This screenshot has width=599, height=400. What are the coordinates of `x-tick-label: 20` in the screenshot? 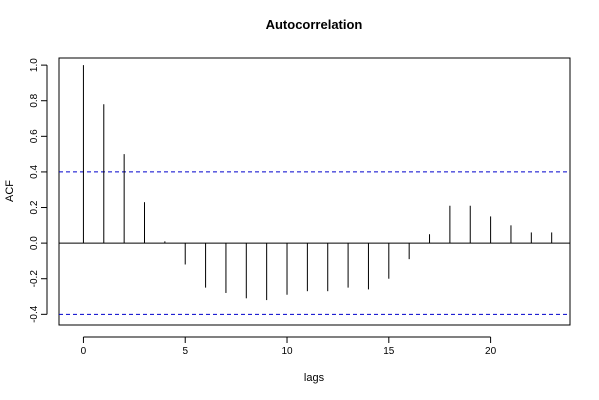 It's located at (491, 351).